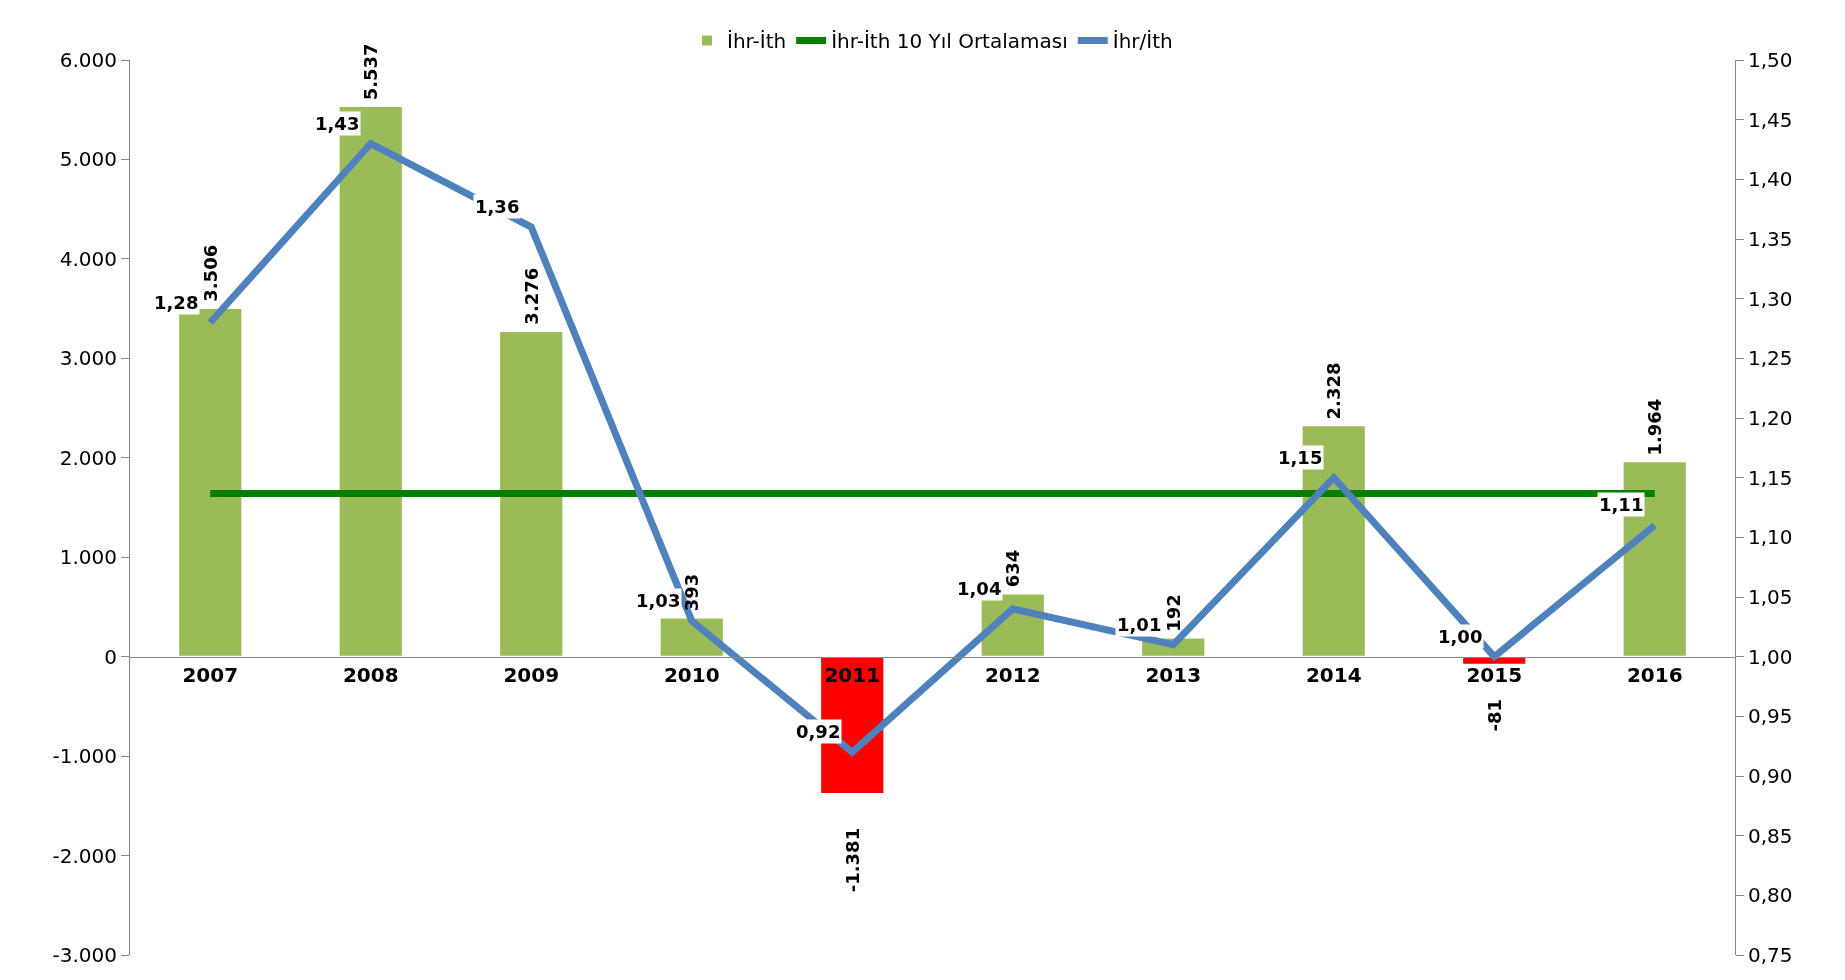  Describe the element at coordinates (1173, 613) in the screenshot. I see `data-label: 192` at that location.